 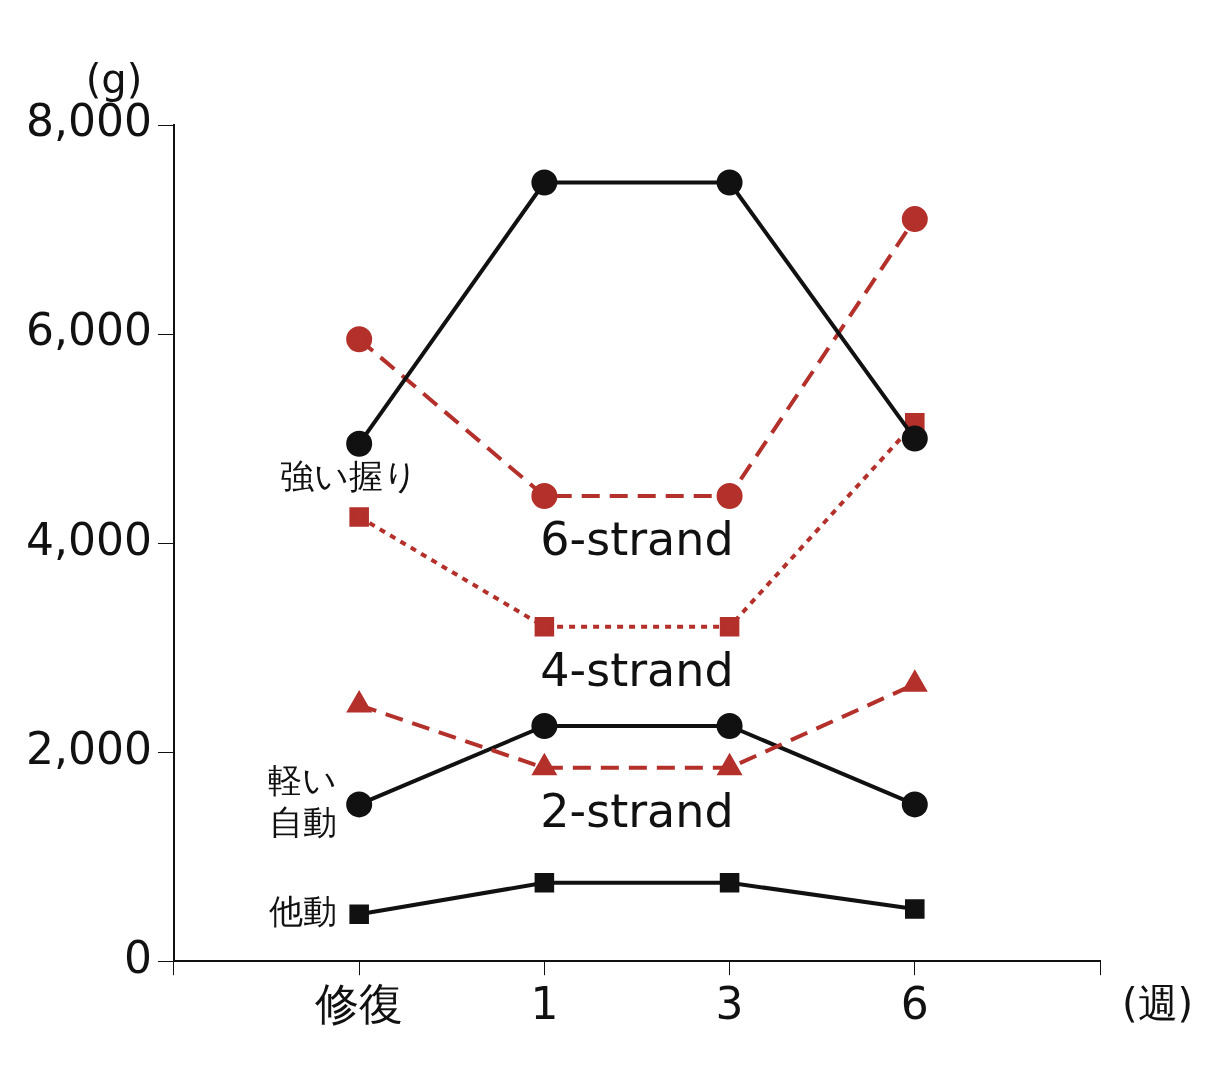 What do you see at coordinates (88, 330) in the screenshot?
I see `y-tick-label: 6,000` at bounding box center [88, 330].